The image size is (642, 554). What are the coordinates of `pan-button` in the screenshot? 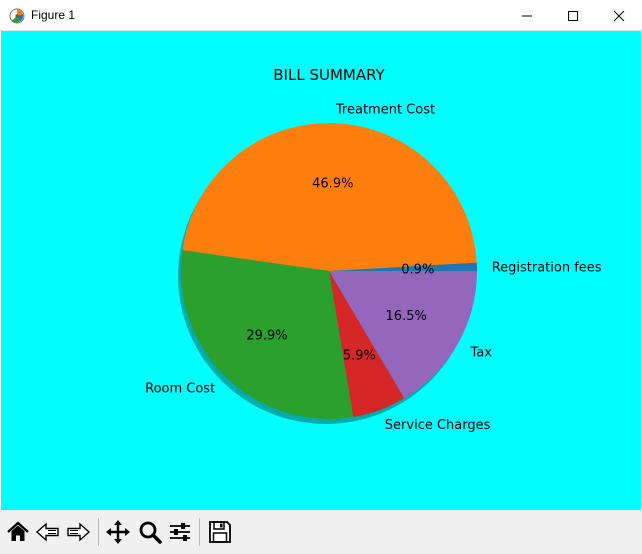 It's located at (118, 532).